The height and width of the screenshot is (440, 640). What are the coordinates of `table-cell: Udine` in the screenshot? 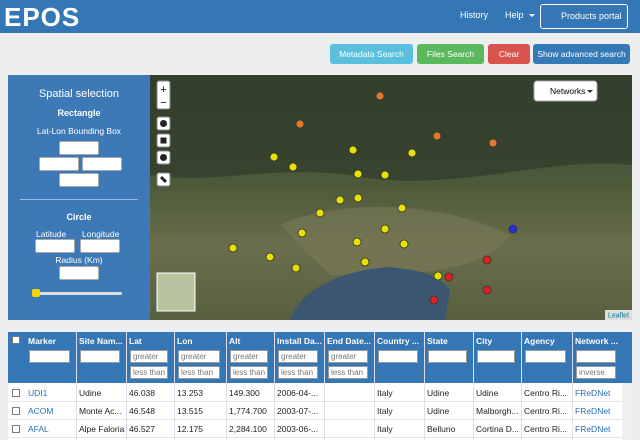 It's located at (438, 411).